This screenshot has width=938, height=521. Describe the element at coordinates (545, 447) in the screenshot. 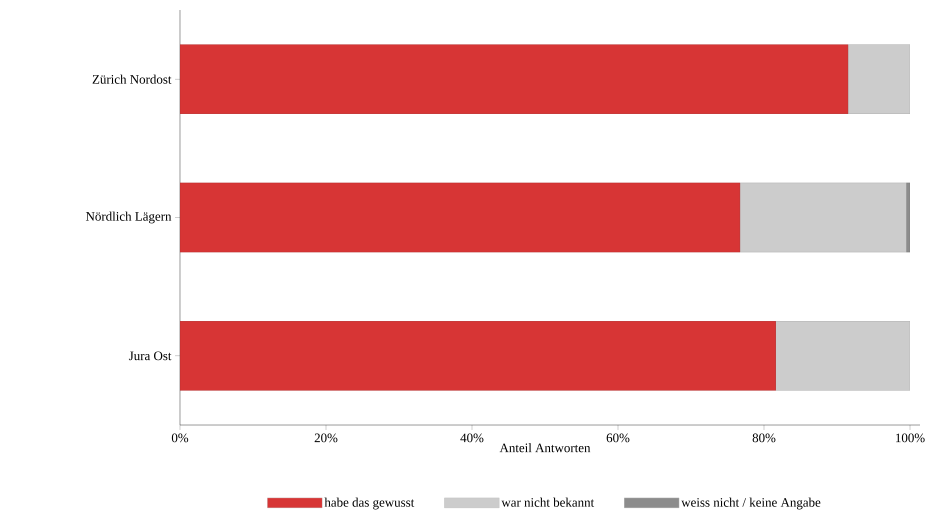

I see `x-axis-title: Anteil Antworten` at that location.